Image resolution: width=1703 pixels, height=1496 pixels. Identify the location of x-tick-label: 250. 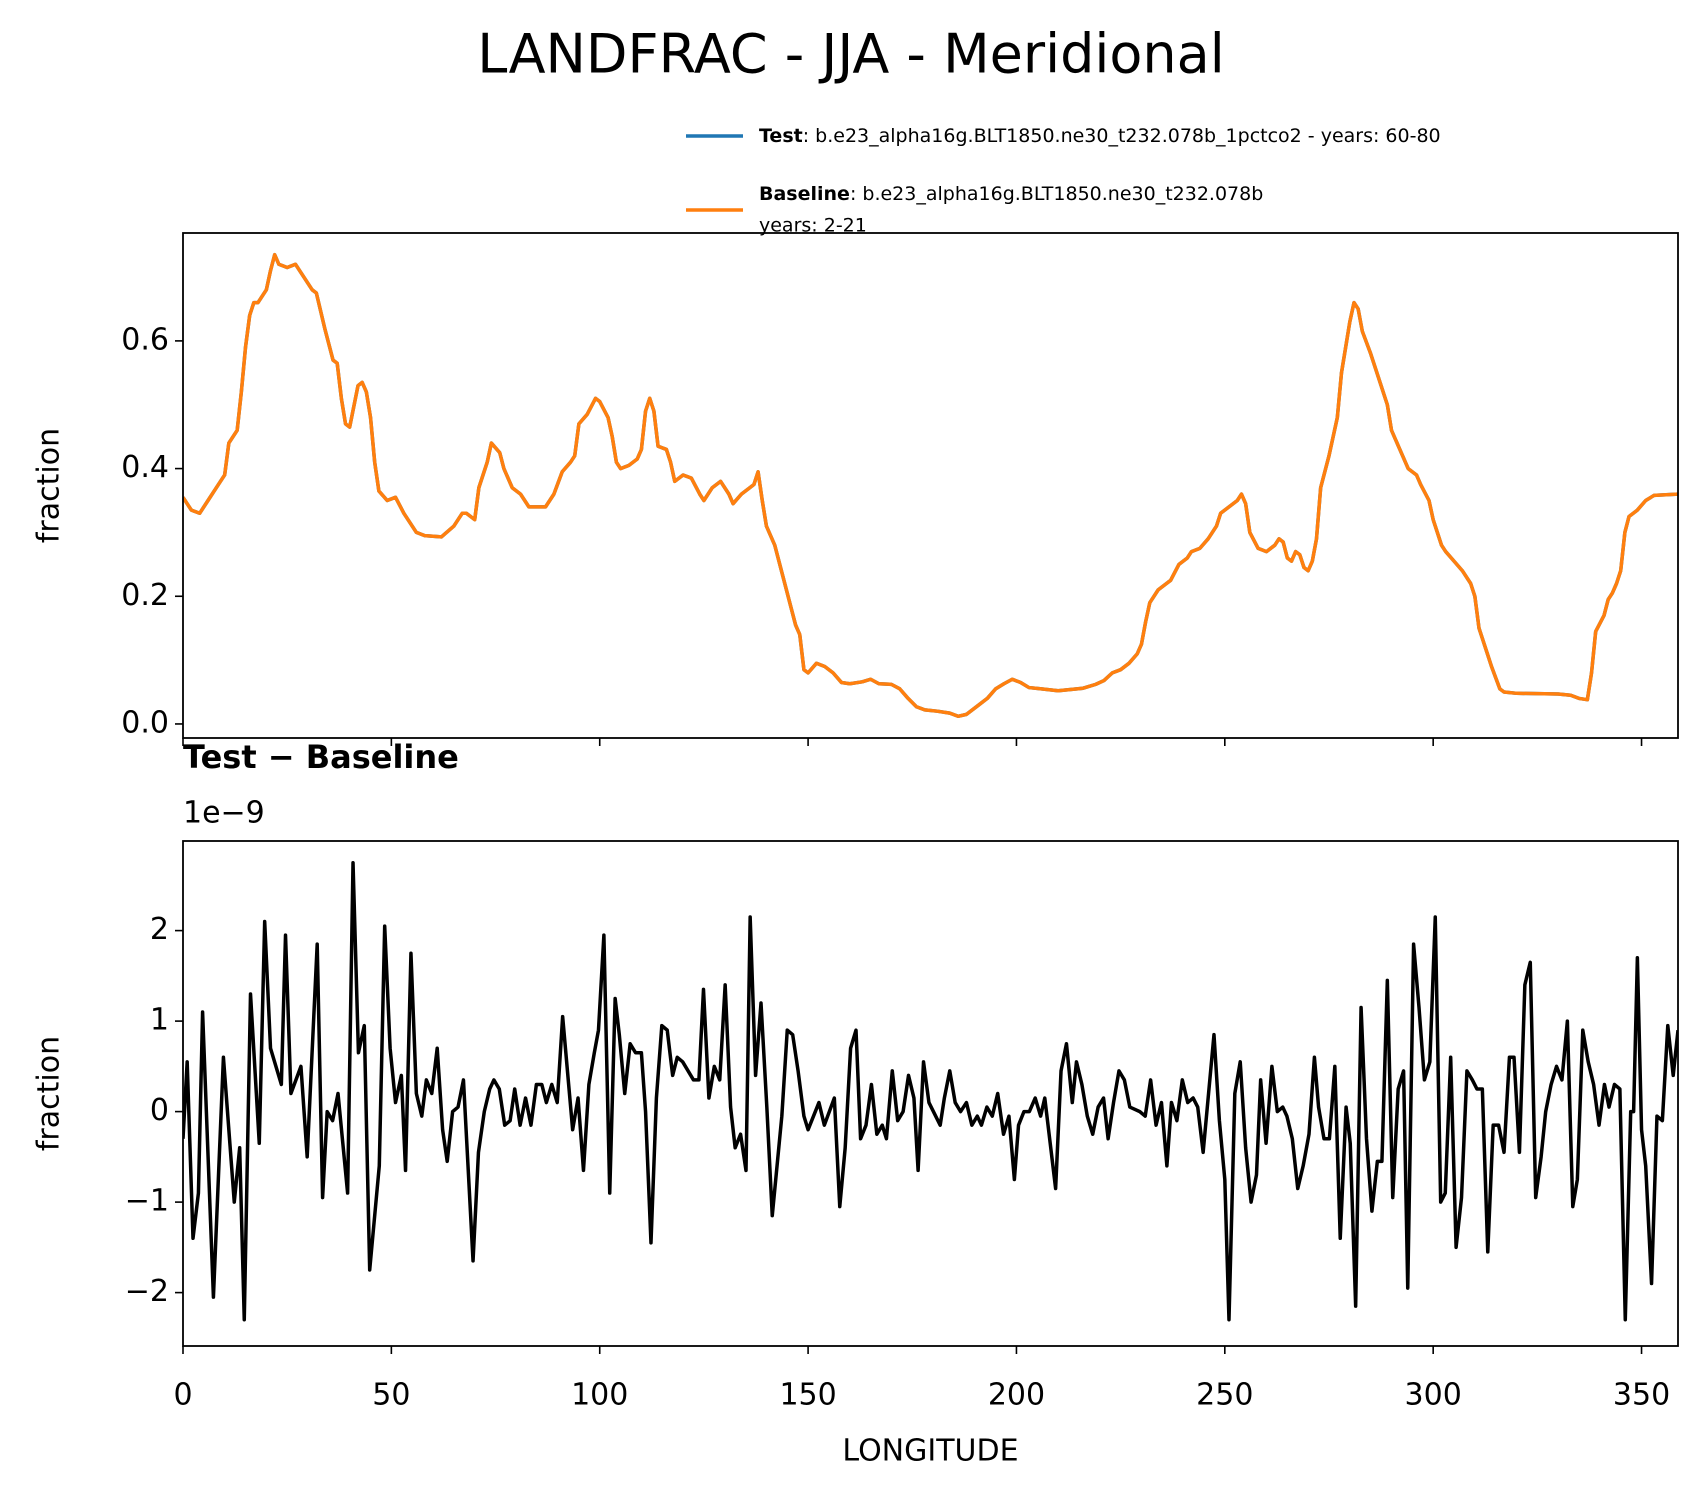
(1224, 1395).